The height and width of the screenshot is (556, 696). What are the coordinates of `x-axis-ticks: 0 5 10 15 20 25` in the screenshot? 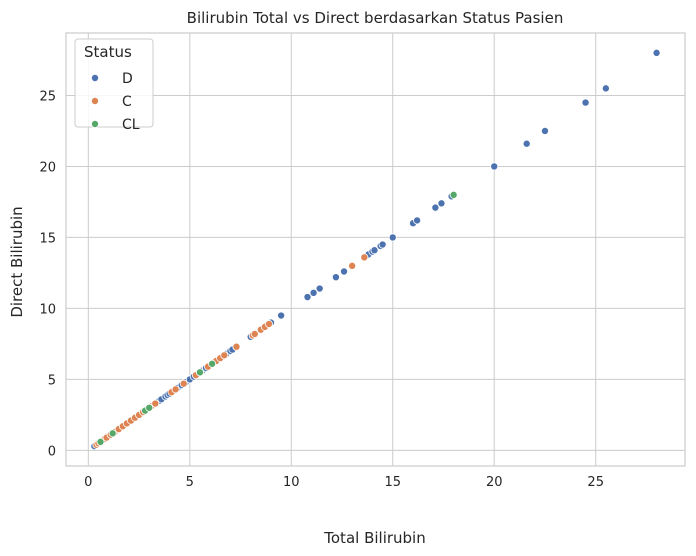 It's located at (344, 482).